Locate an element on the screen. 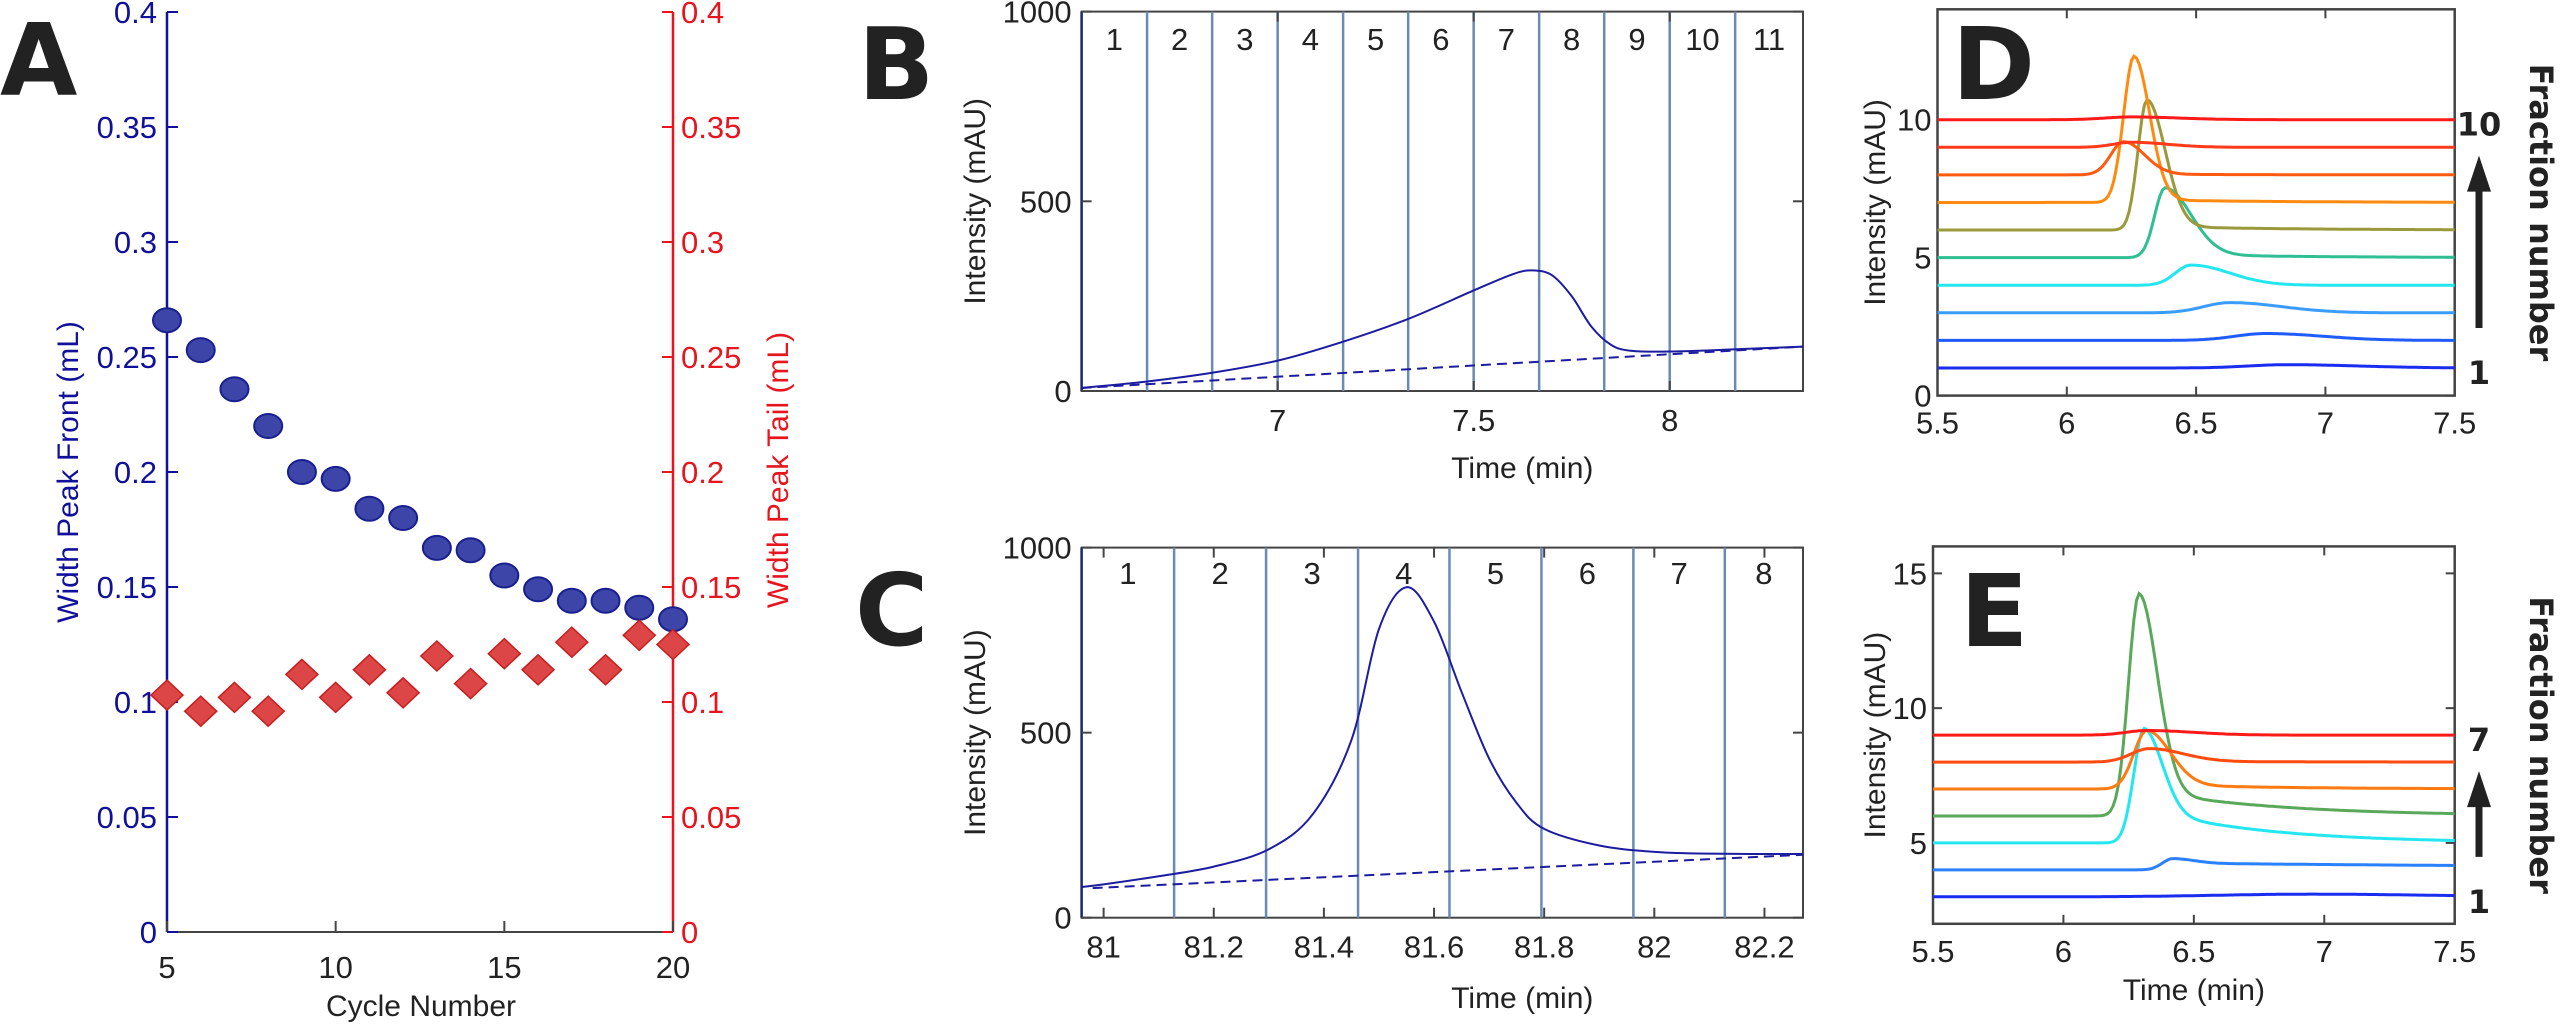  baseline-trace is located at coordinates (1442, 367).